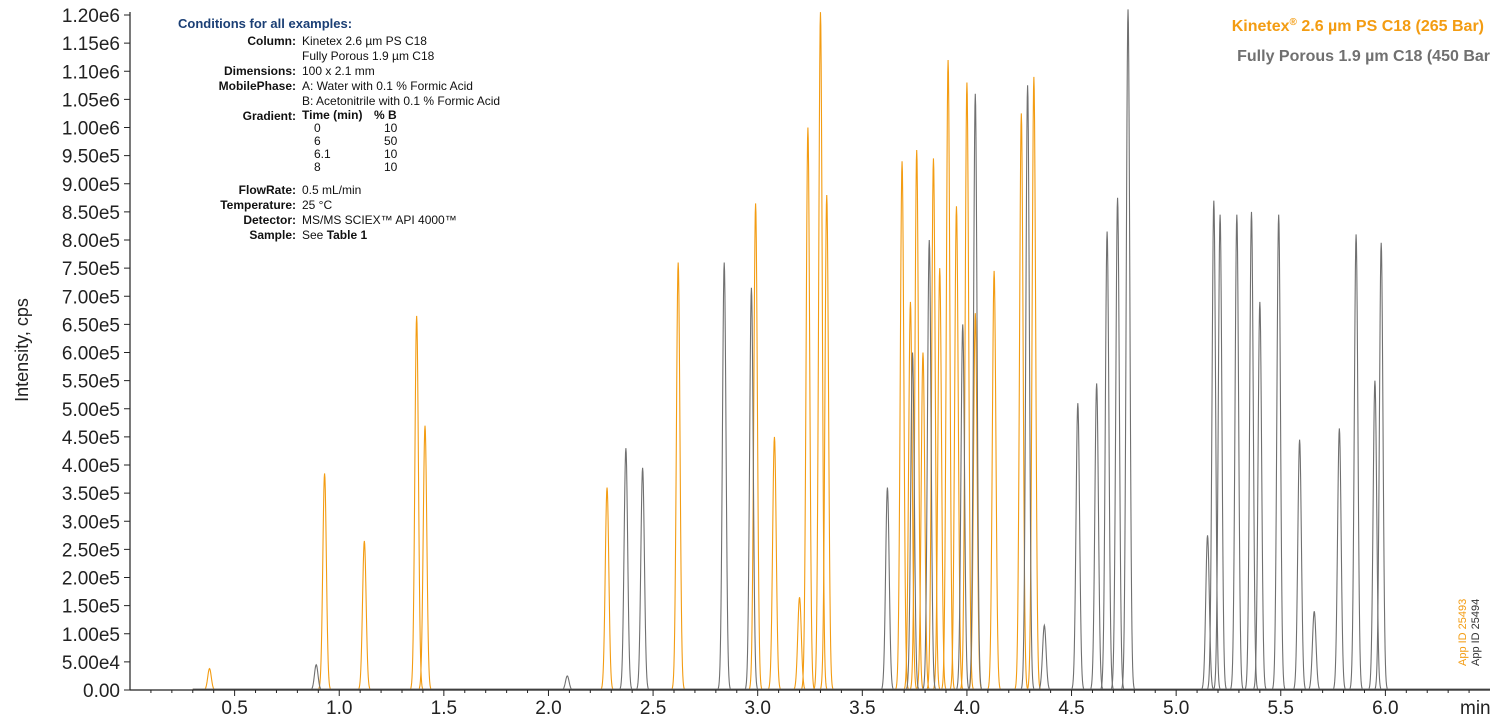 Image resolution: width=1490 pixels, height=723 pixels. Describe the element at coordinates (91, 382) in the screenshot. I see `y-tick-label: 5.50e5` at that location.